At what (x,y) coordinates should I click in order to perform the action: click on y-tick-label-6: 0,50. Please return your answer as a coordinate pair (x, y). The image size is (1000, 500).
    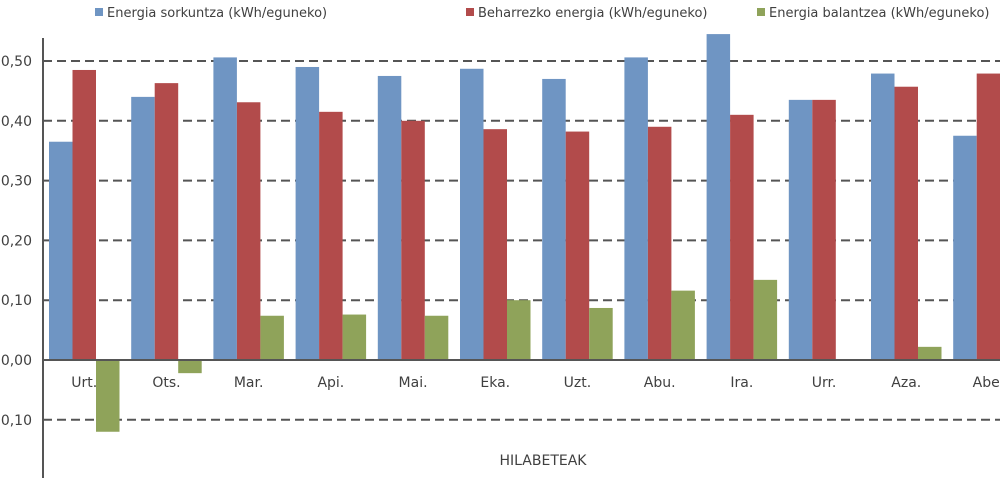
    Looking at the image, I should click on (16, 62).